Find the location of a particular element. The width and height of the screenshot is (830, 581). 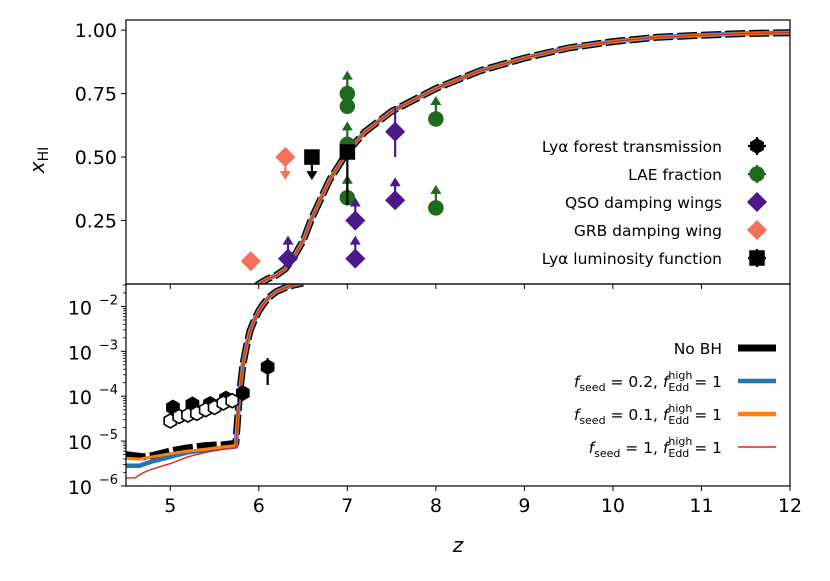

bottom-legend-label-3: fseed = 1, fhigh Edd = 1 is located at coordinates (655, 447).